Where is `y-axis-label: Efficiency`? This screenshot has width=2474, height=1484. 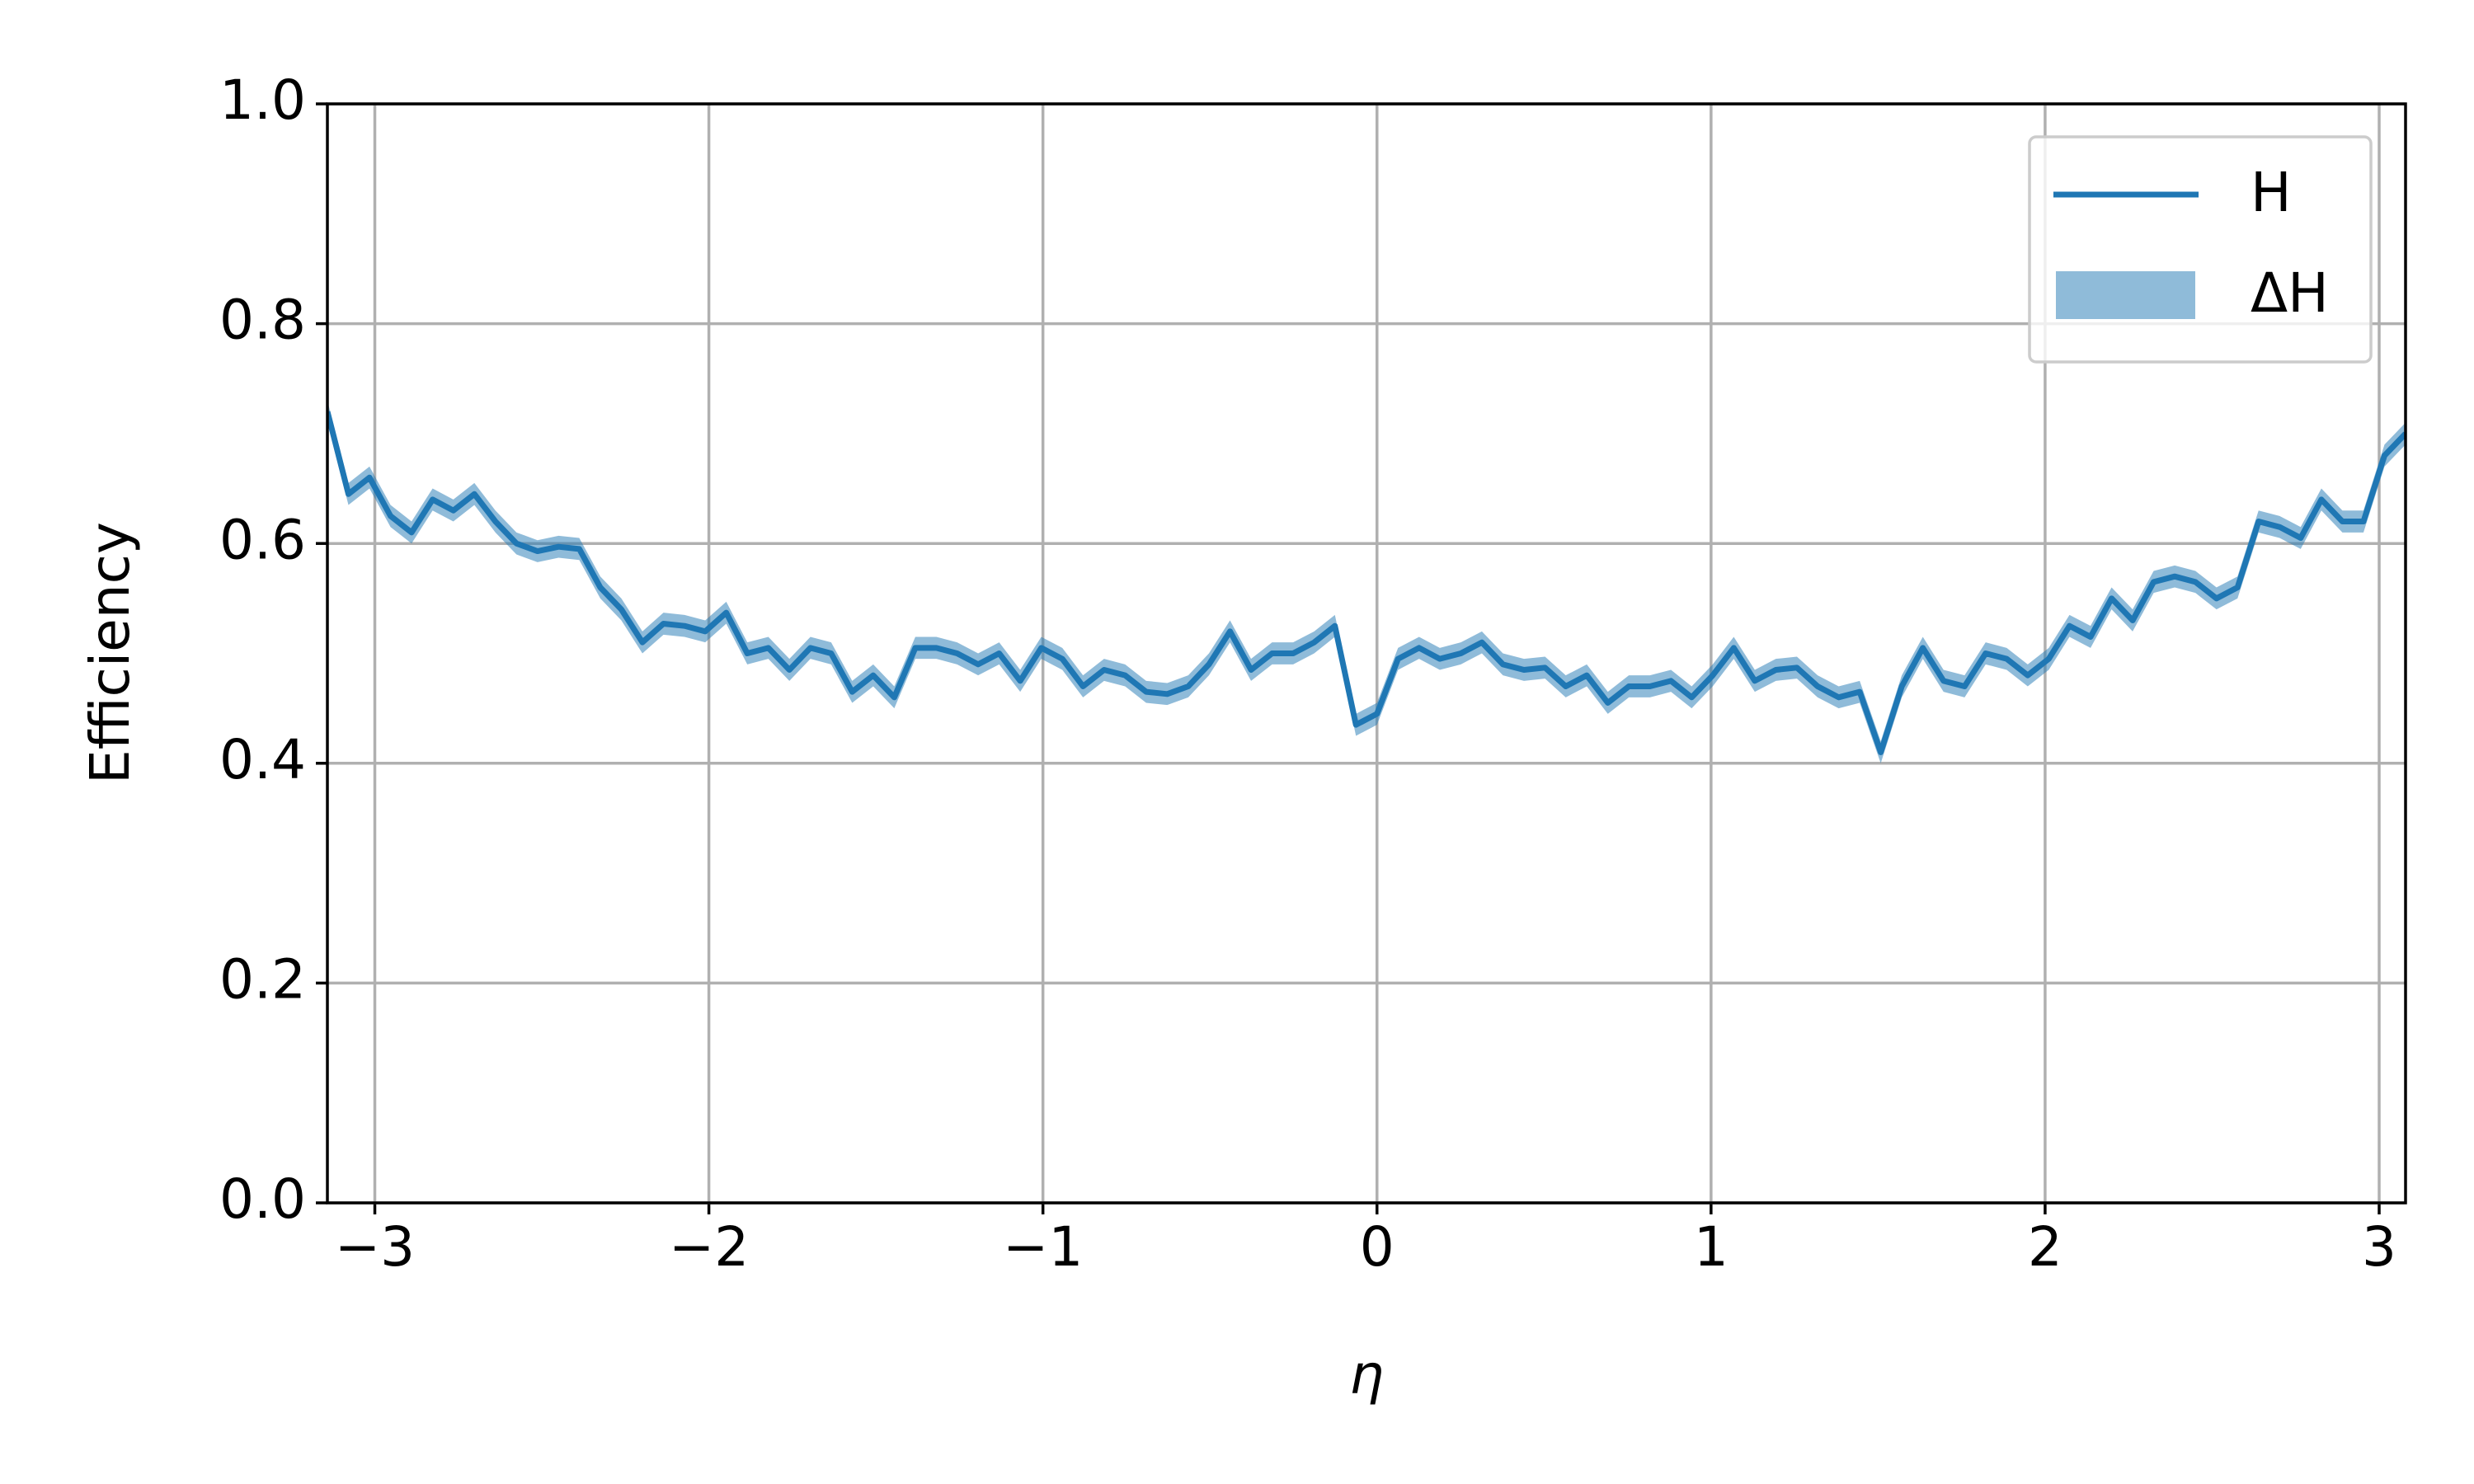 y-axis-label: Efficiency is located at coordinates (110, 653).